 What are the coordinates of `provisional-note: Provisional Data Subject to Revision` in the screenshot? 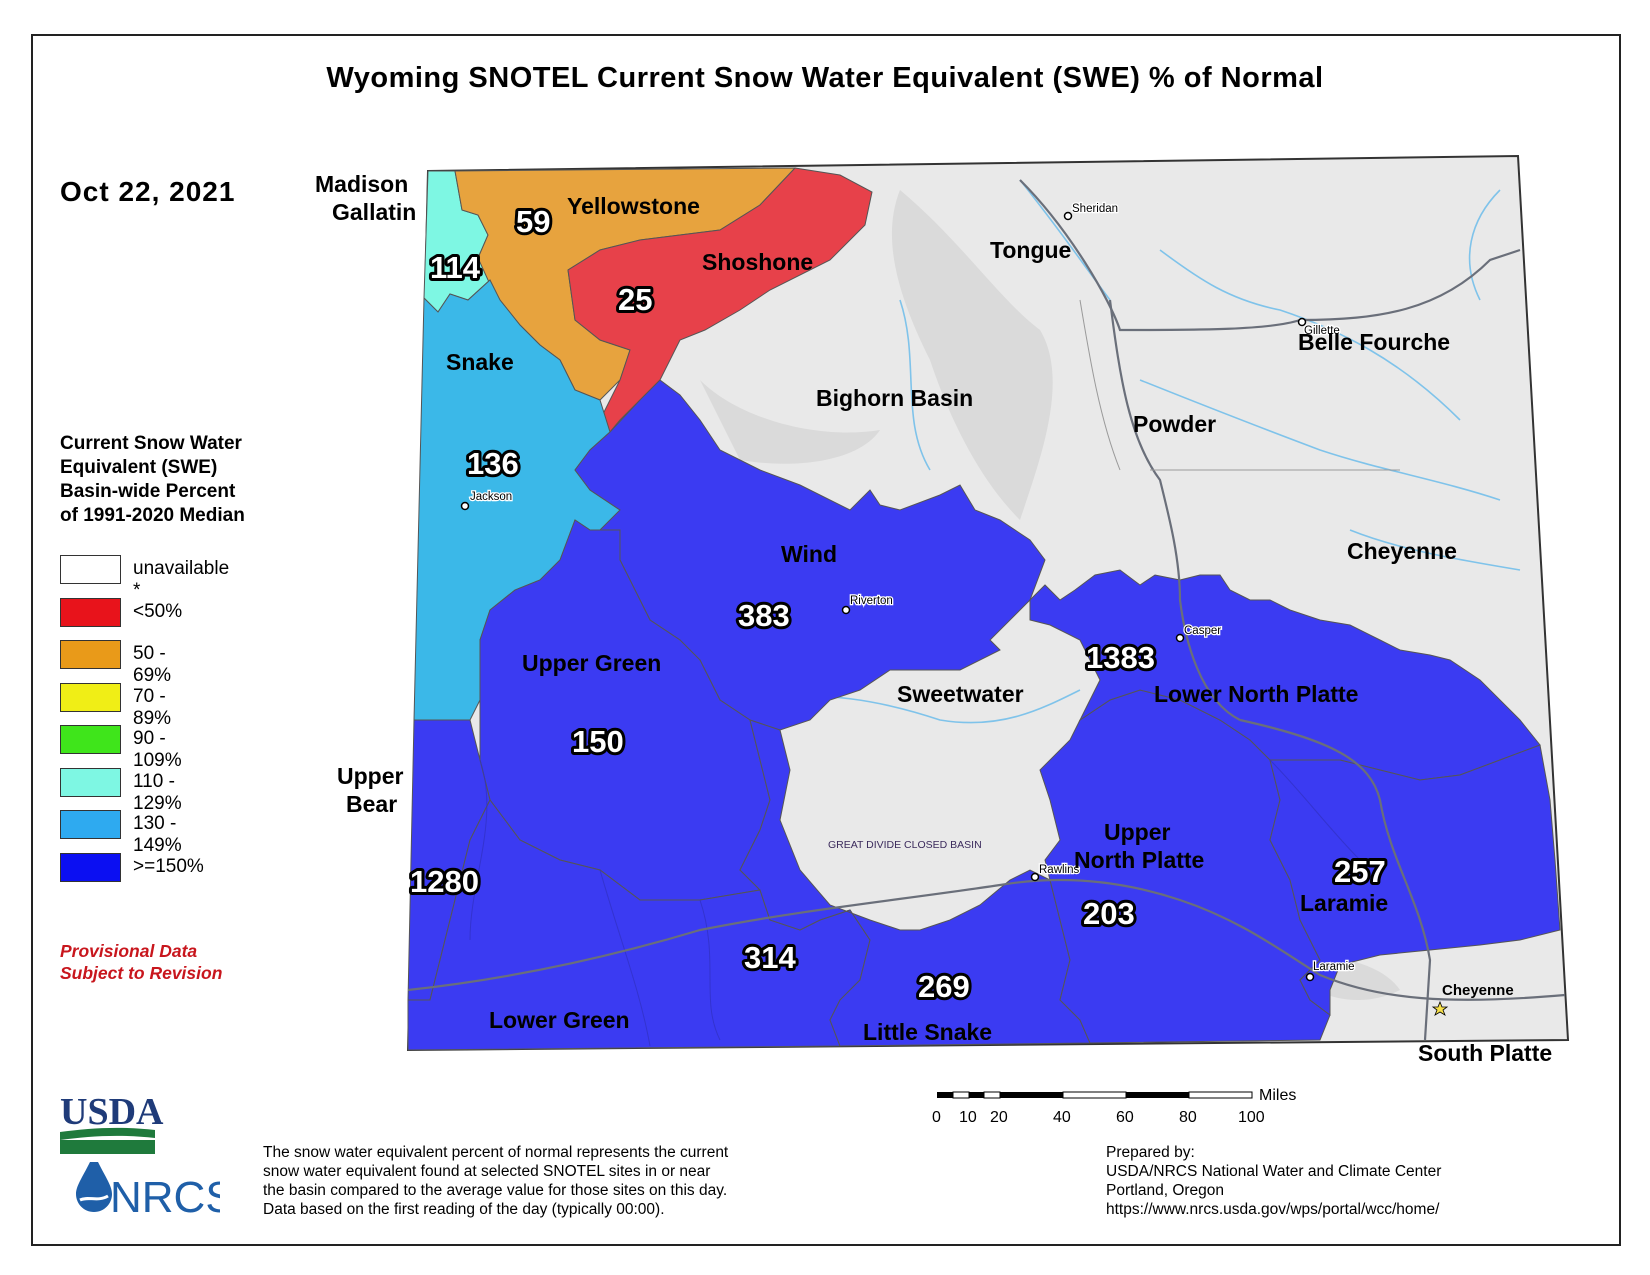 It's located at (141, 962).